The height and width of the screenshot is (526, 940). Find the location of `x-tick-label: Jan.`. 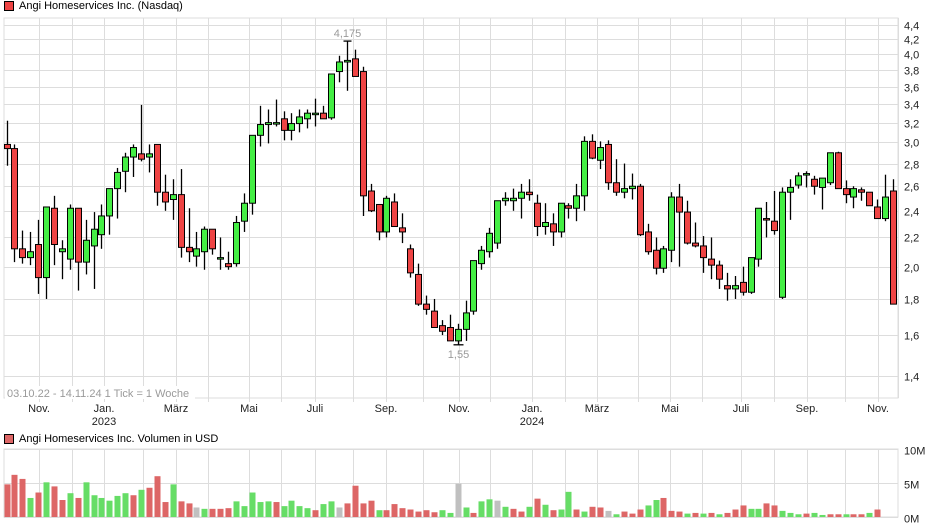

x-tick-label: Jan. is located at coordinates (104, 409).